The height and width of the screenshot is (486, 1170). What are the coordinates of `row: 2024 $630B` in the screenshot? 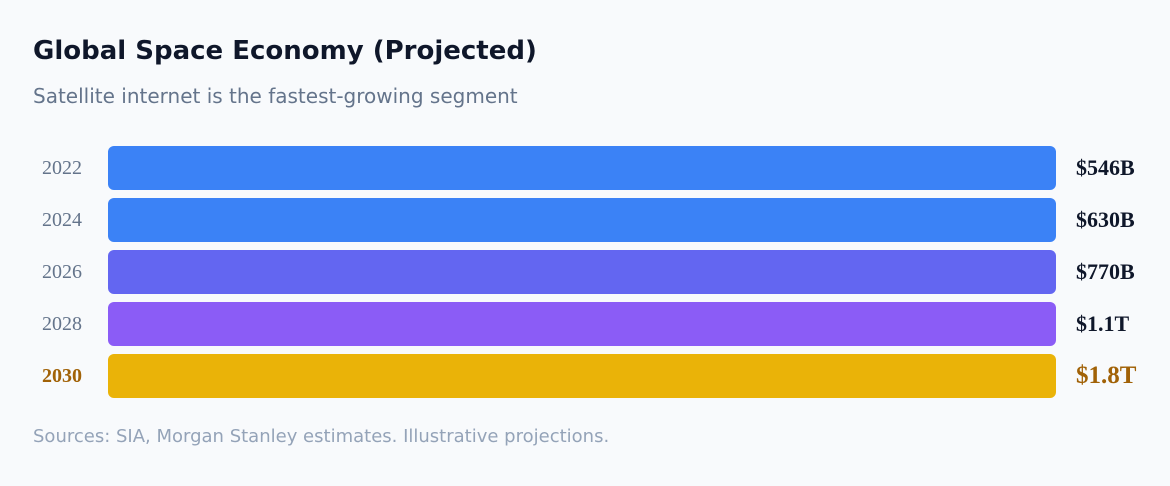 It's located at (585, 220).